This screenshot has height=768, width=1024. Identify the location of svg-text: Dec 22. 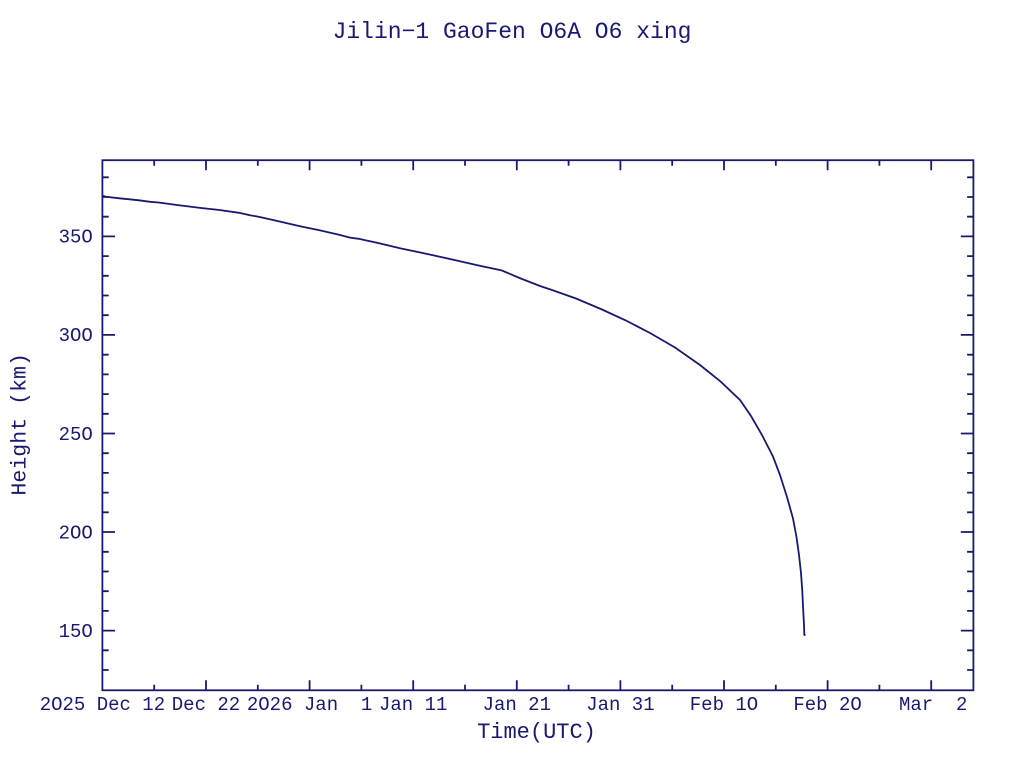
(206, 705).